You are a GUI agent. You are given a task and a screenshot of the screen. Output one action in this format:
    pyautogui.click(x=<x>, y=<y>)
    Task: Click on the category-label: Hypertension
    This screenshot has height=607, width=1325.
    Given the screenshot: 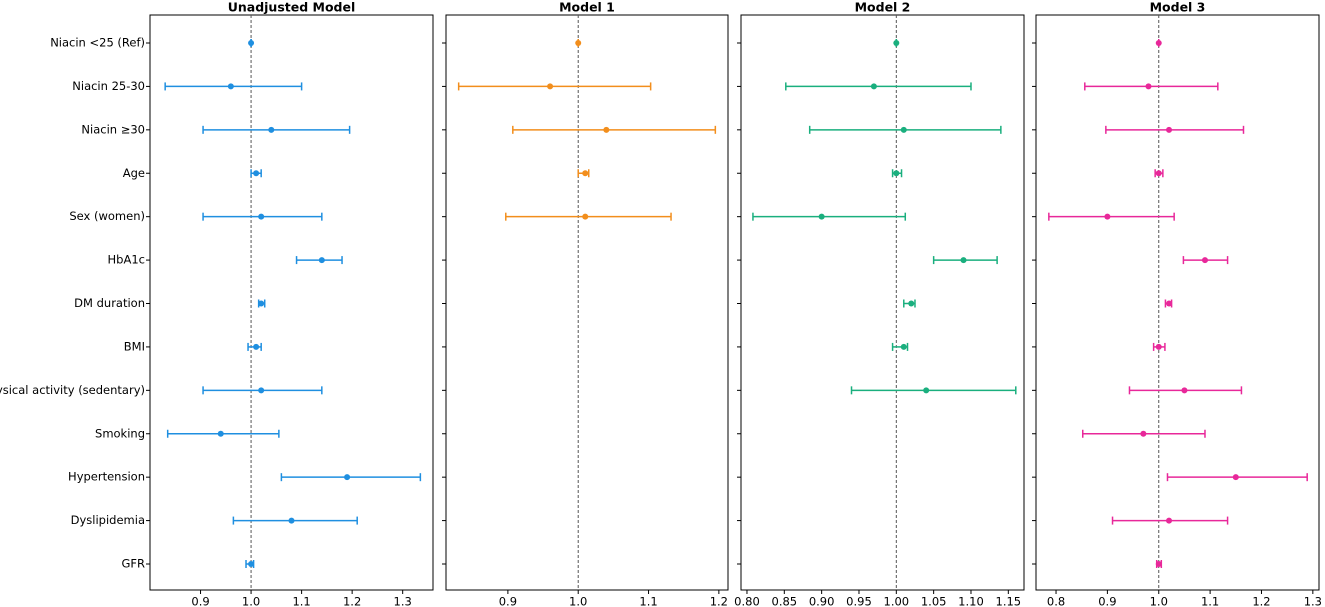 What is the action you would take?
    pyautogui.click(x=106, y=477)
    